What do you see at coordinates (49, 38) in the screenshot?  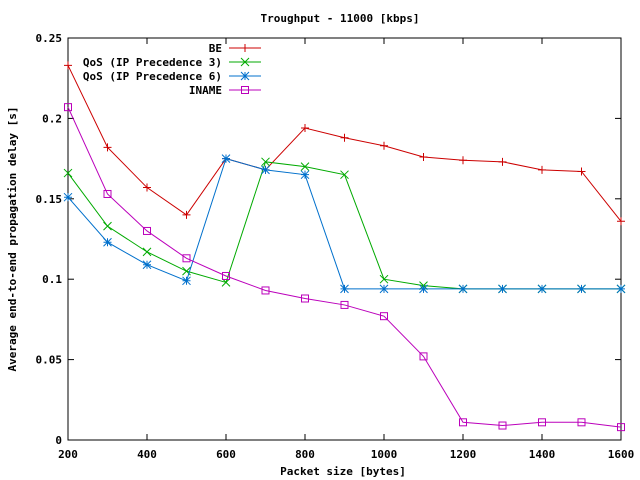 I see `y-tick-label: 0.25` at bounding box center [49, 38].